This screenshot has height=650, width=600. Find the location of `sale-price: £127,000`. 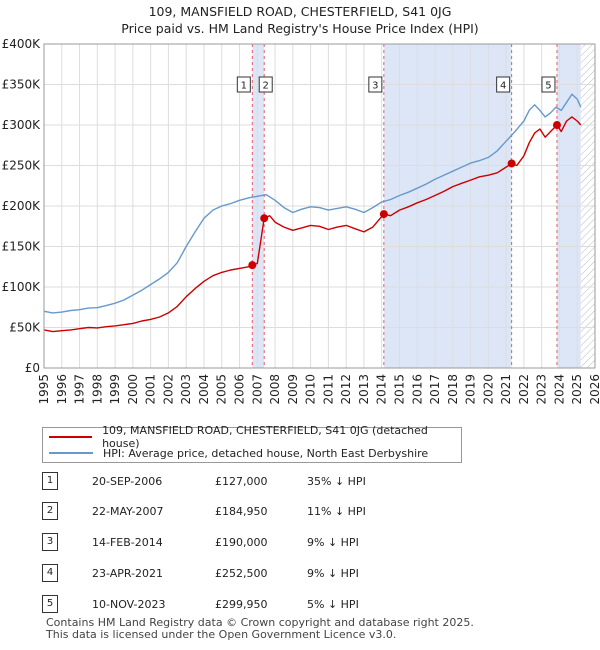

sale-price: £127,000 is located at coordinates (241, 481).